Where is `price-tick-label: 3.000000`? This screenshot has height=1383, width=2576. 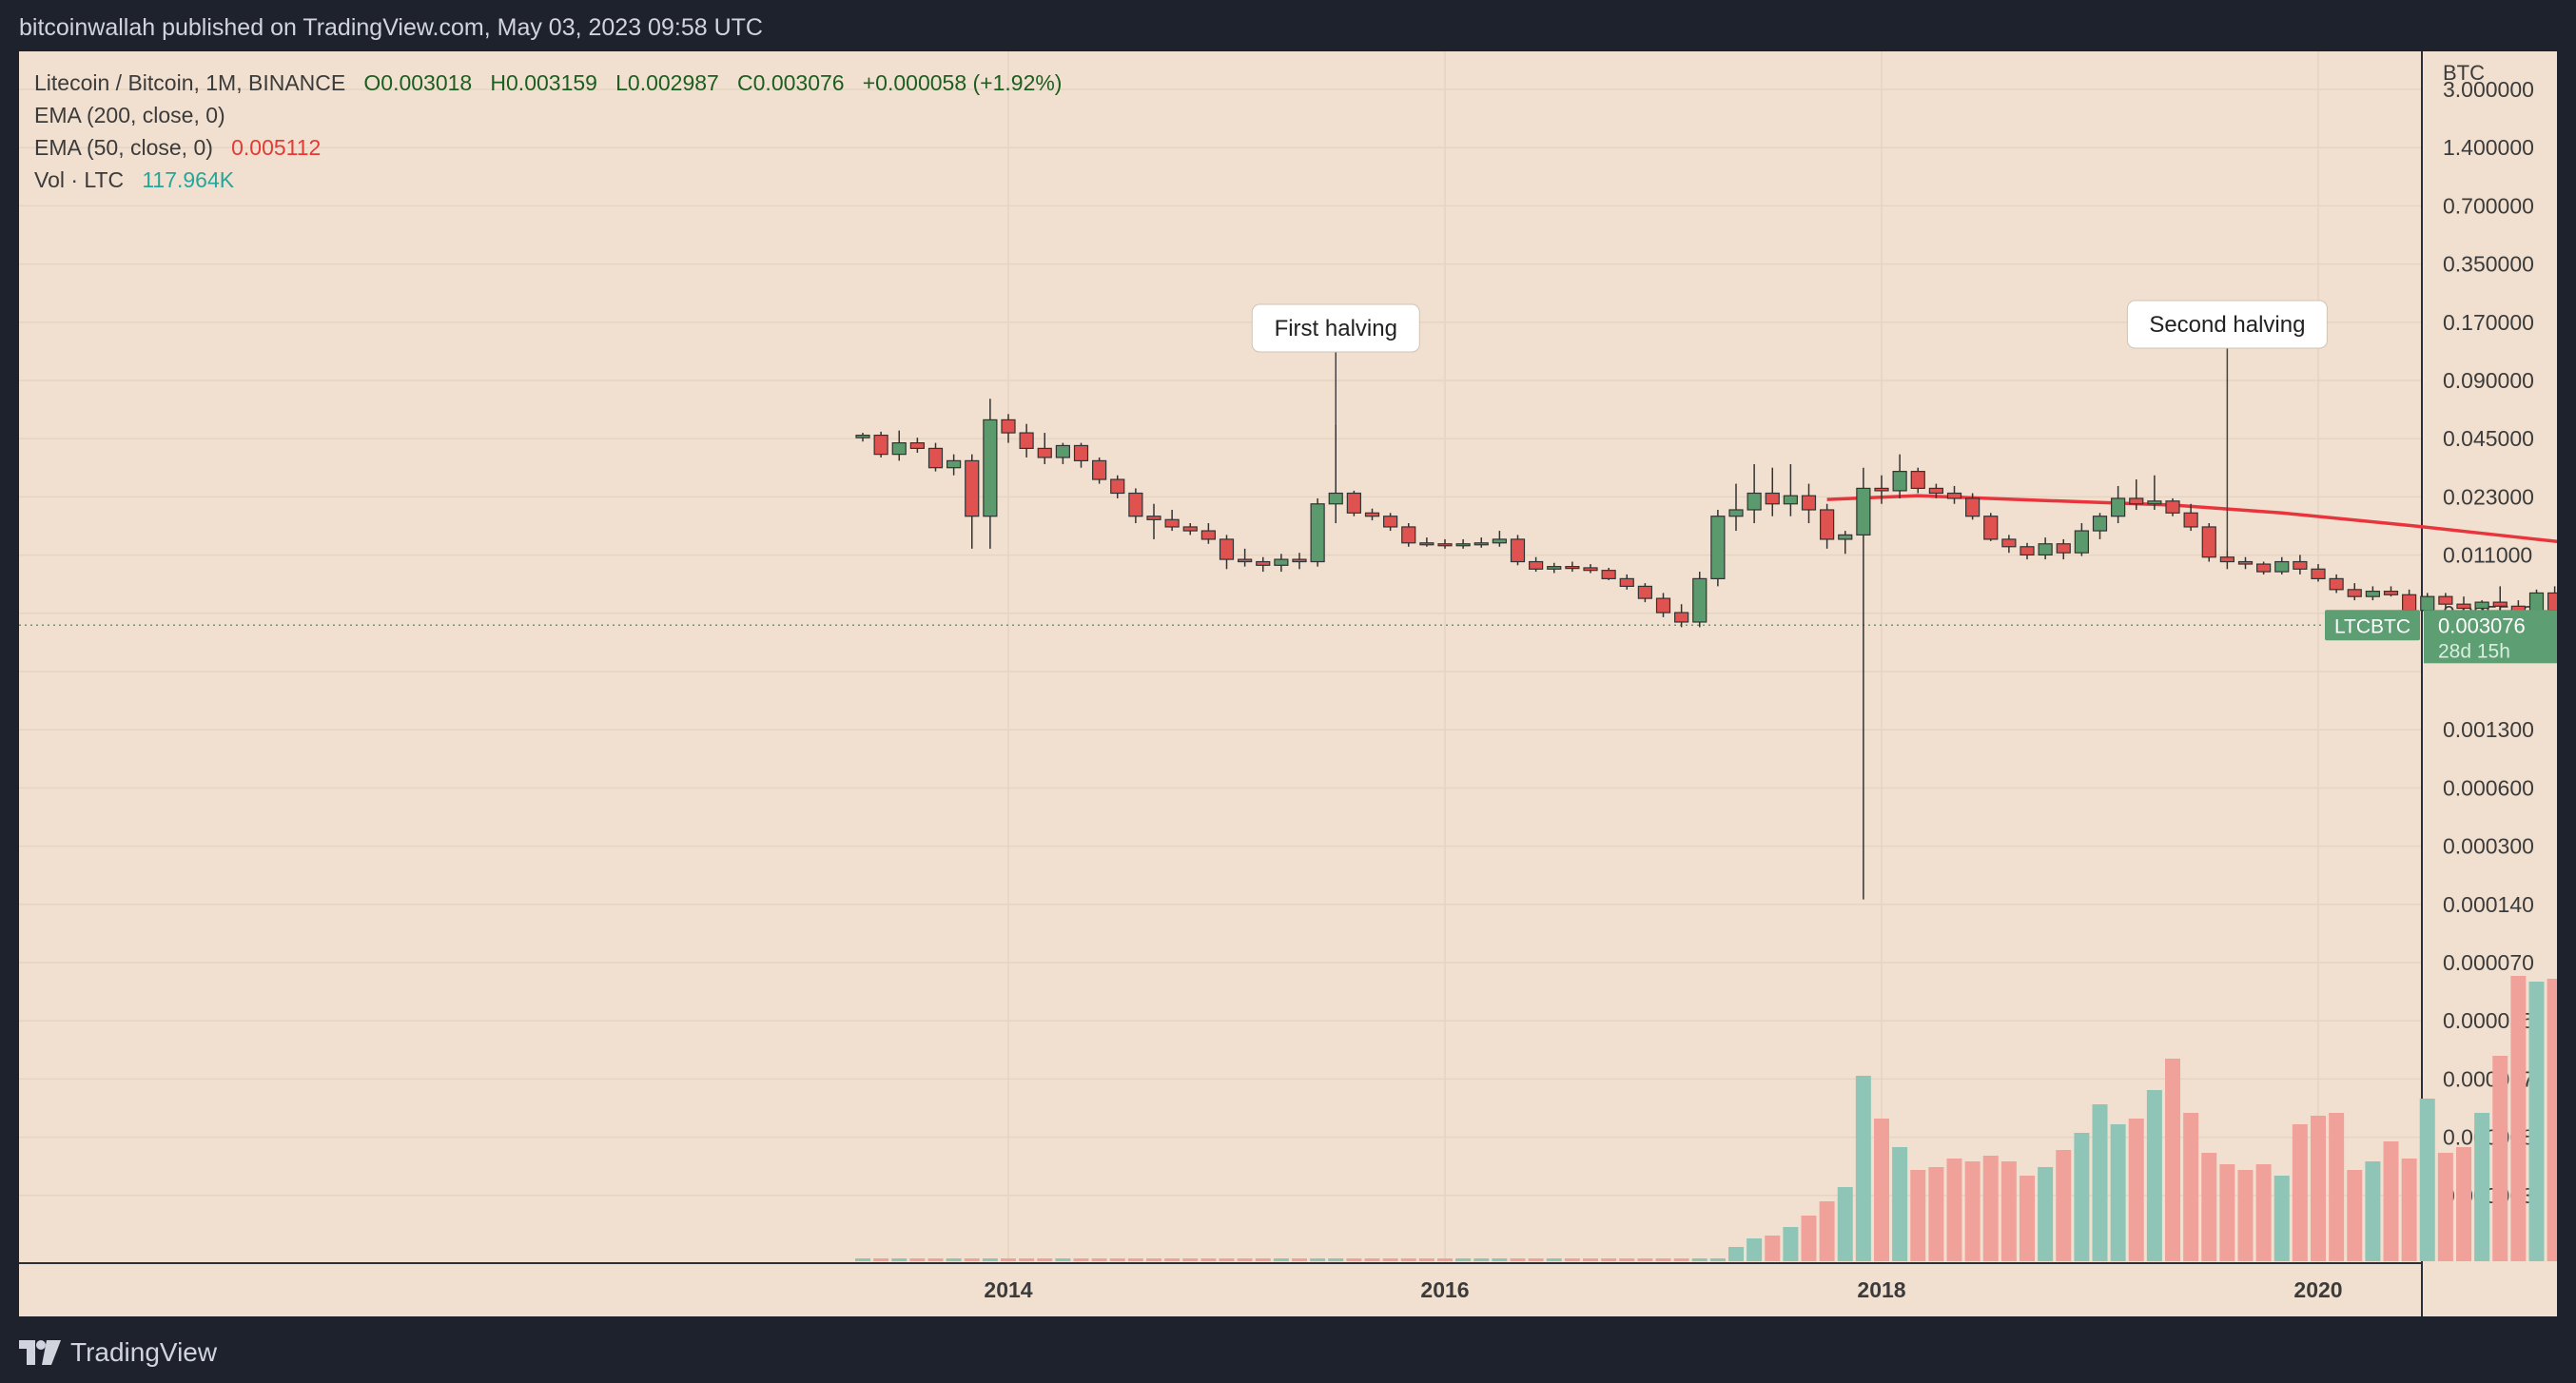 price-tick-label: 3.000000 is located at coordinates (2489, 89).